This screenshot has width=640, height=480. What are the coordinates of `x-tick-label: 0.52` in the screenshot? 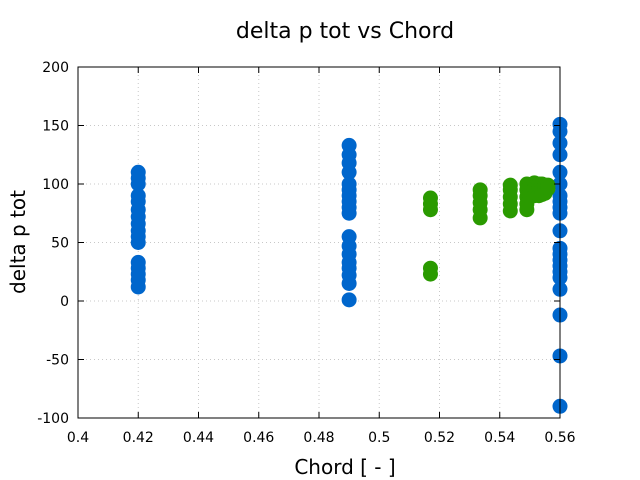 It's located at (439, 438).